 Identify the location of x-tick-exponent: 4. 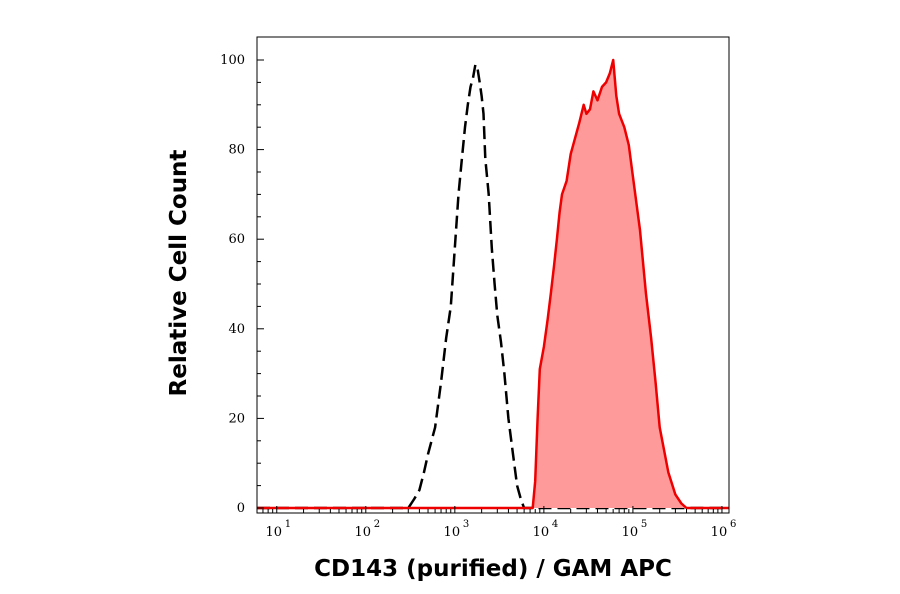
(555, 524).